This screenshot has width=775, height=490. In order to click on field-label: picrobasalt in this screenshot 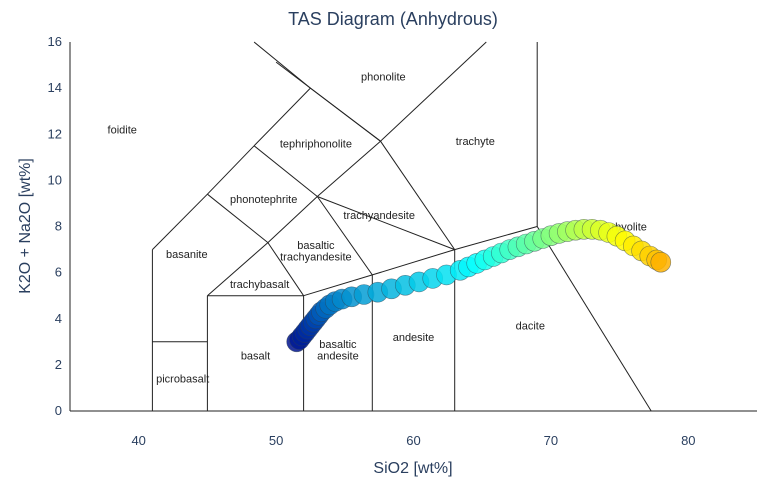, I will do `click(182, 380)`.